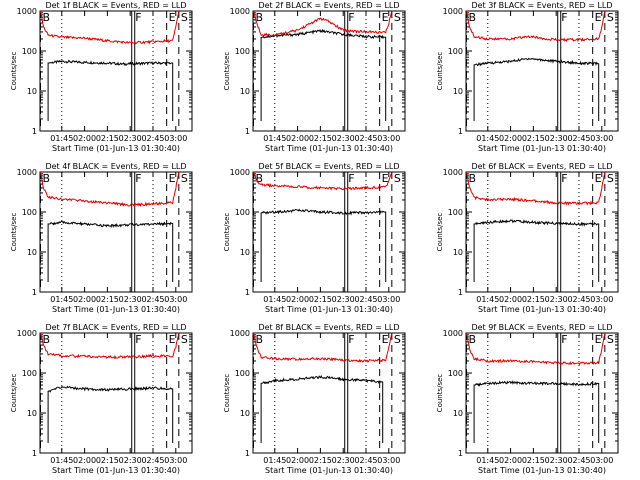 The width and height of the screenshot is (640, 480). Describe the element at coordinates (328, 166) in the screenshot. I see `chart-title: Det 5f BLACK = Events, RED = LLD` at that location.